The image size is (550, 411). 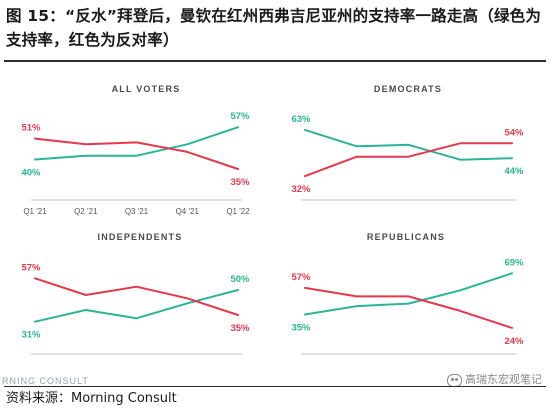 What do you see at coordinates (406, 237) in the screenshot?
I see `republicans-panel-title: REPUBLICANS` at bounding box center [406, 237].